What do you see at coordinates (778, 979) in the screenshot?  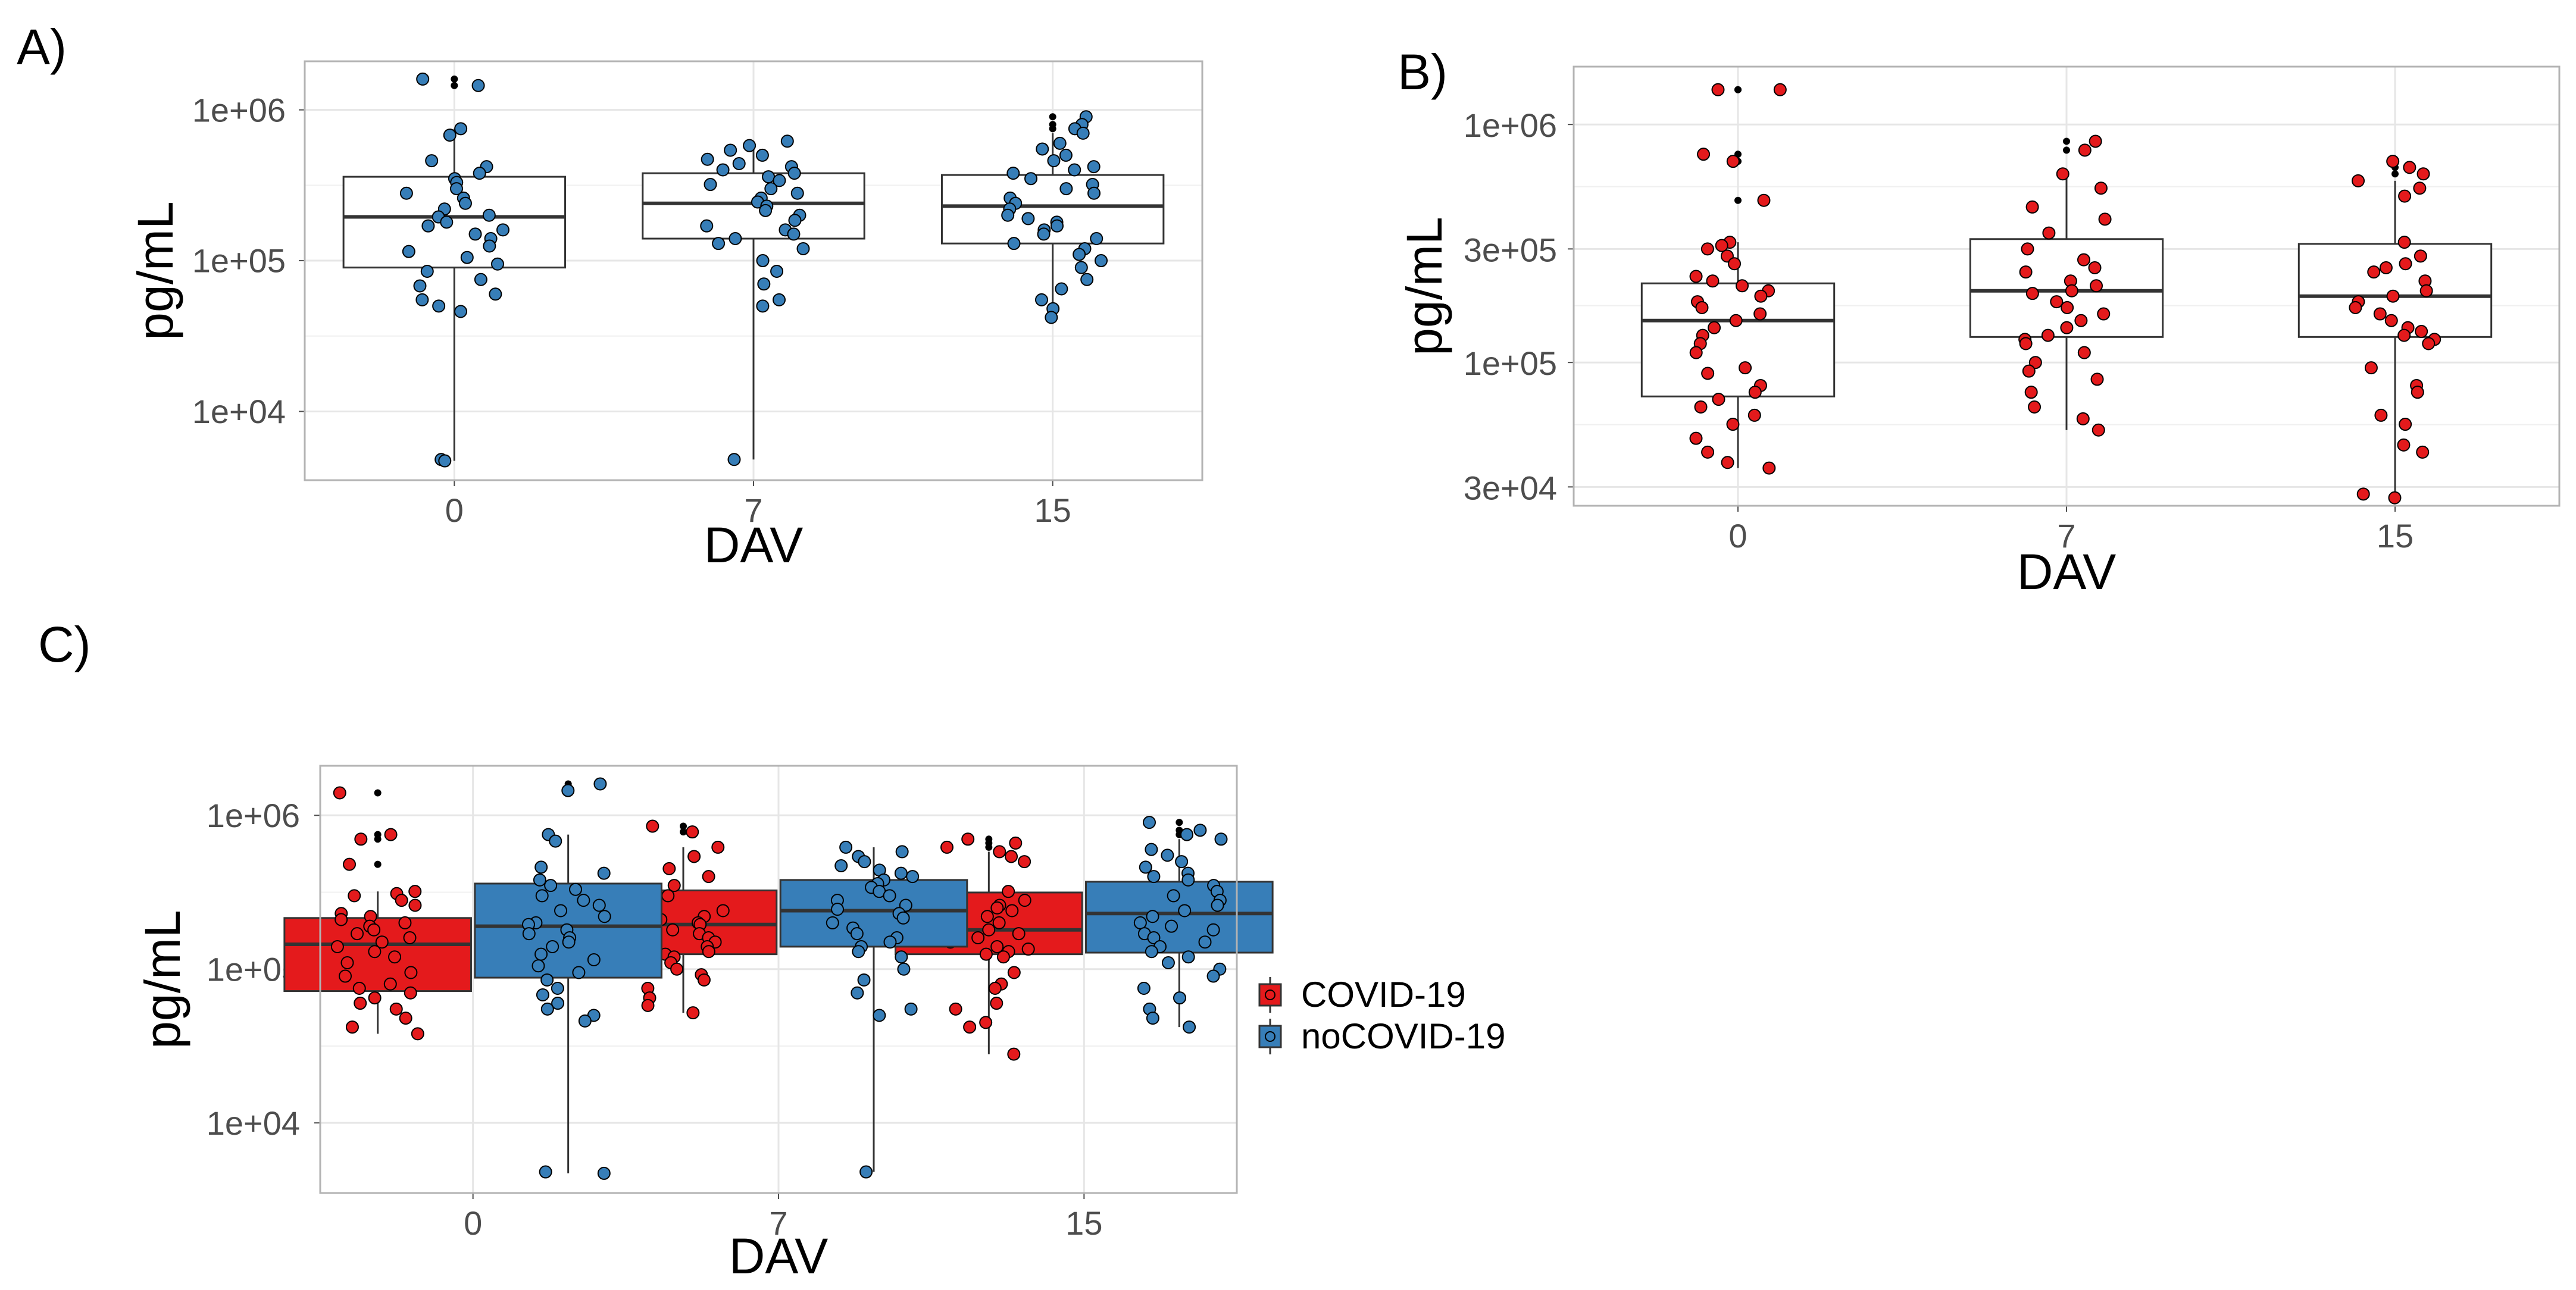 I see `panel-border` at bounding box center [778, 979].